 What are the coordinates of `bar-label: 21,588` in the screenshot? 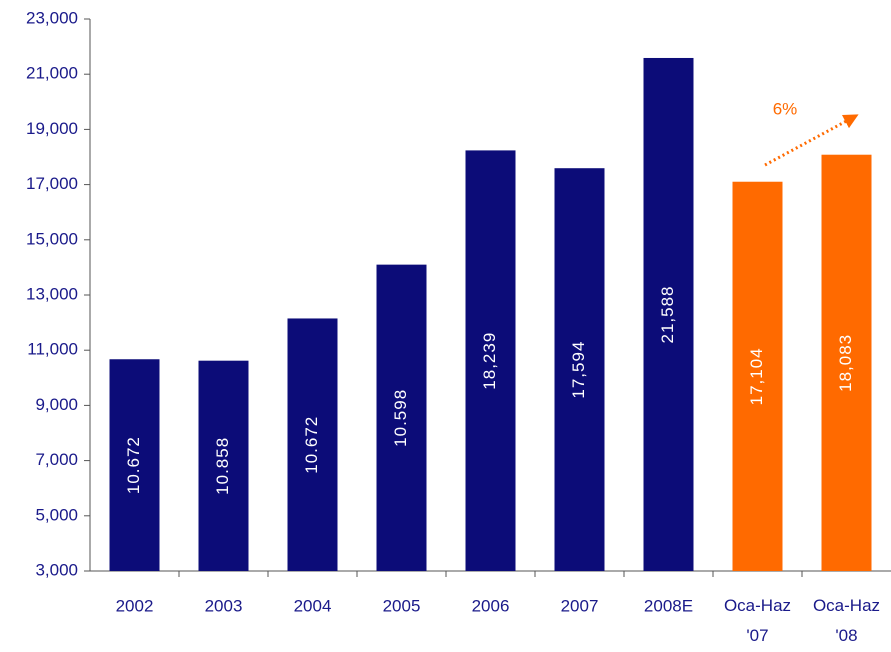 It's located at (667, 314).